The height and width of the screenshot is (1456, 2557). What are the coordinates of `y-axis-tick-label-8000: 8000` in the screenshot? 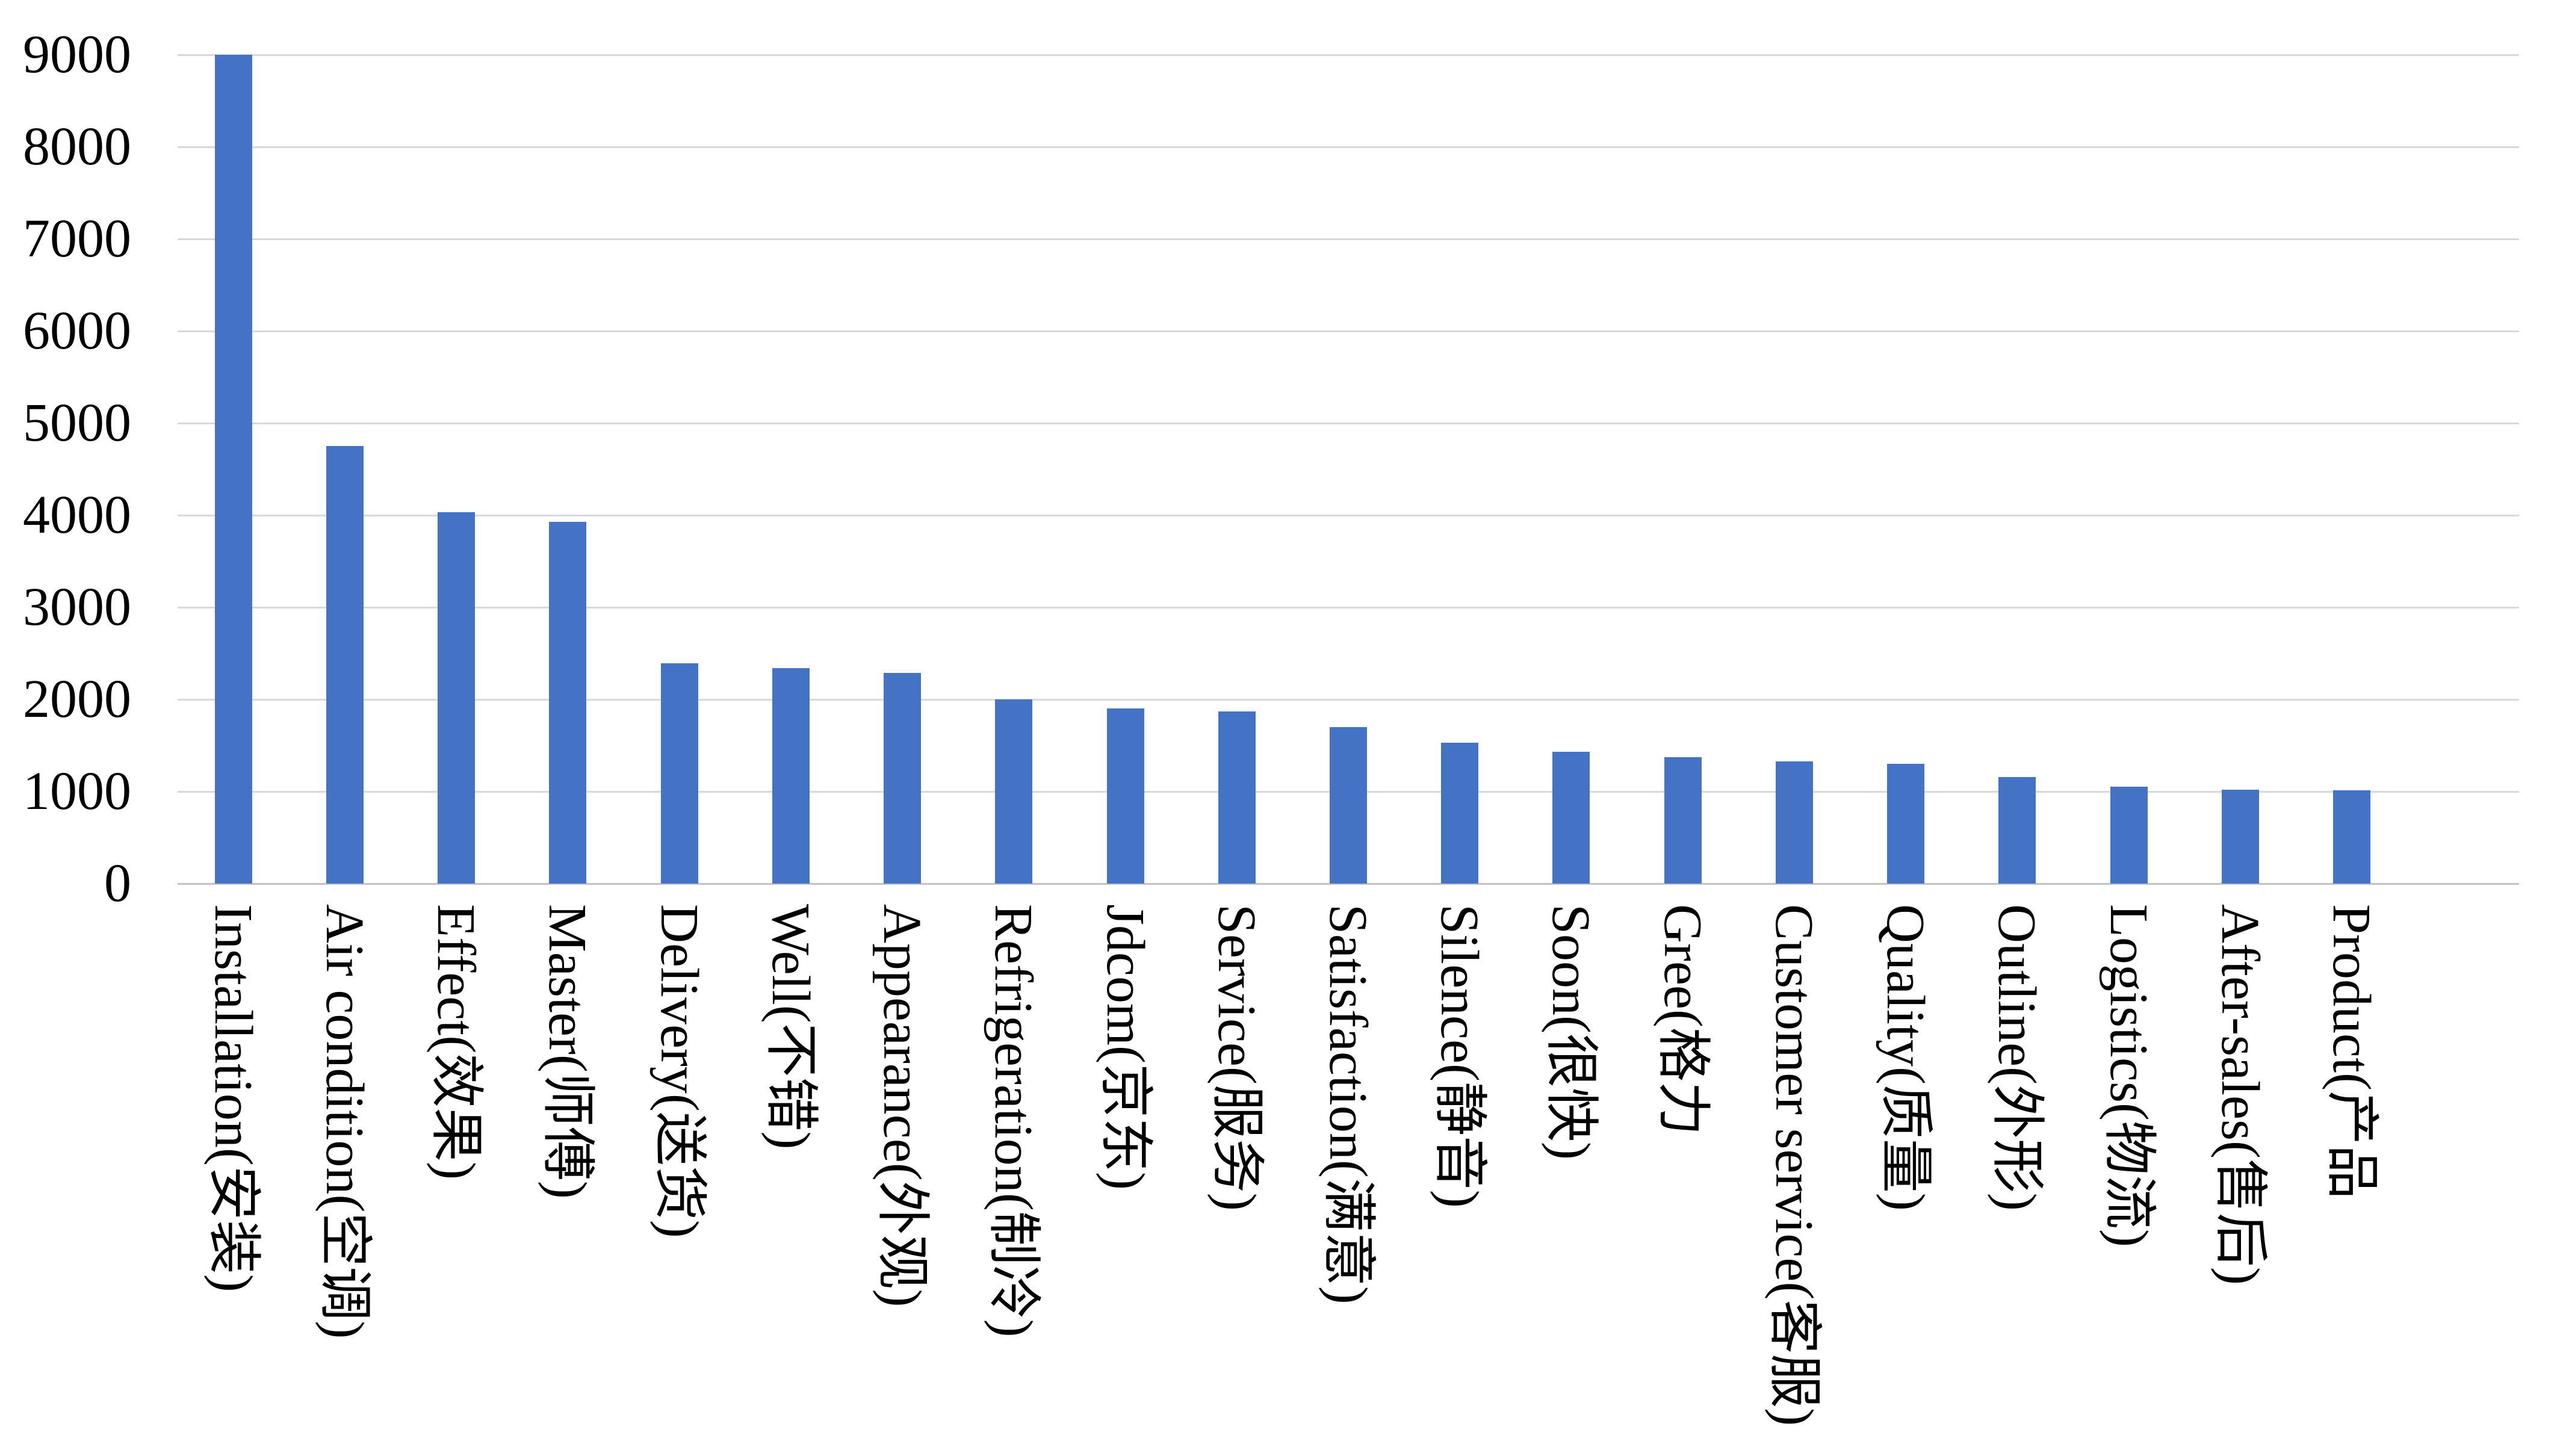 It's located at (77, 146).